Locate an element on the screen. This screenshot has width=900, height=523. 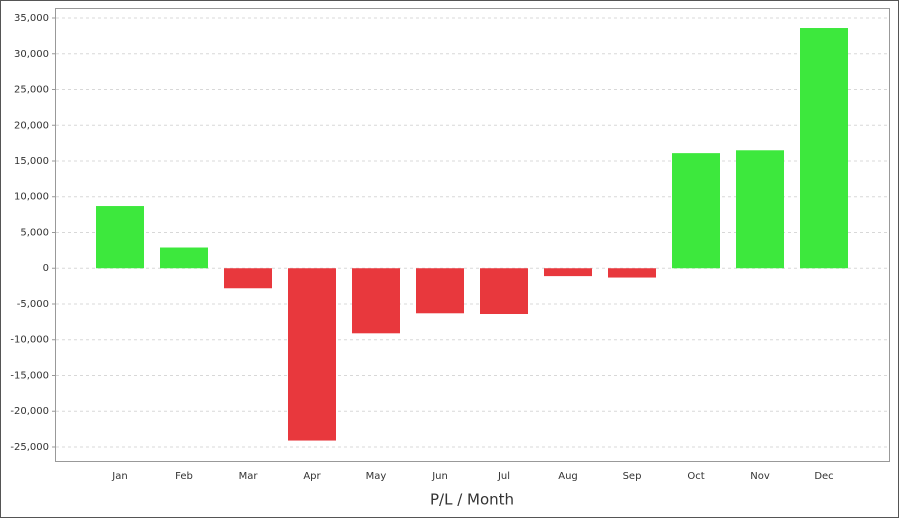
y-tick-label: -5,000 is located at coordinates (33, 304).